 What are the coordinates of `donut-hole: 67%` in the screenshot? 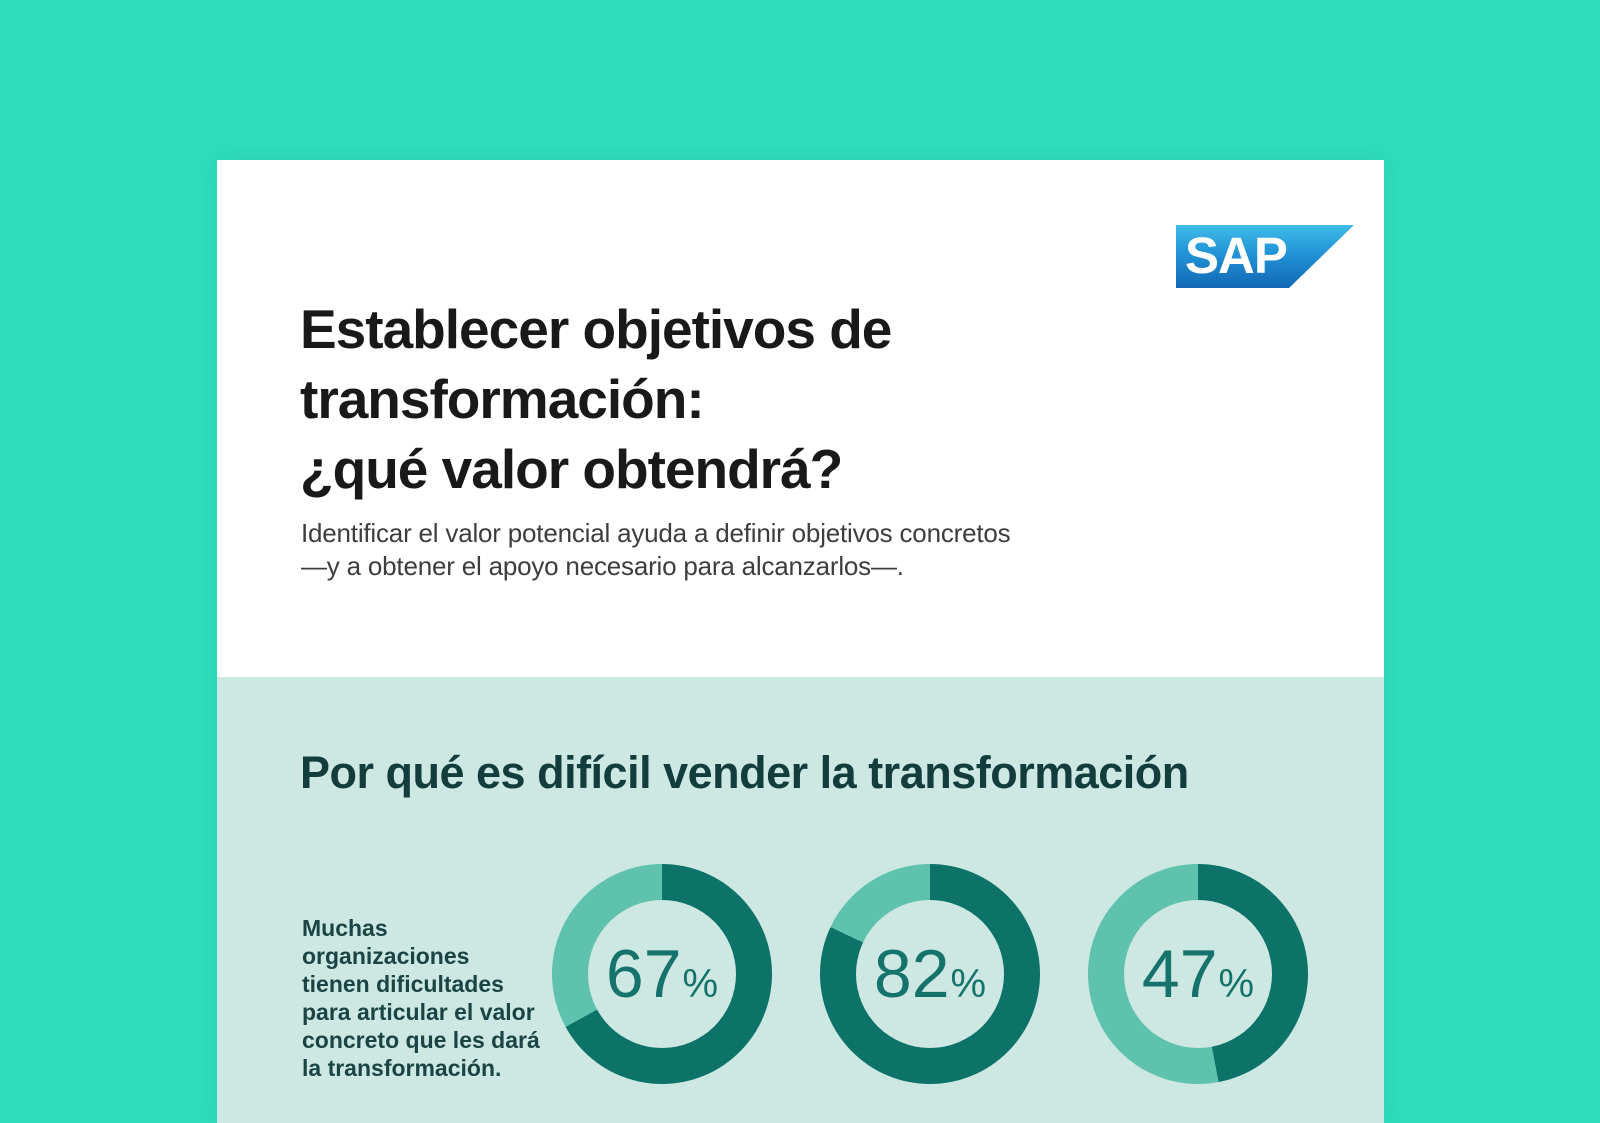 It's located at (662, 974).